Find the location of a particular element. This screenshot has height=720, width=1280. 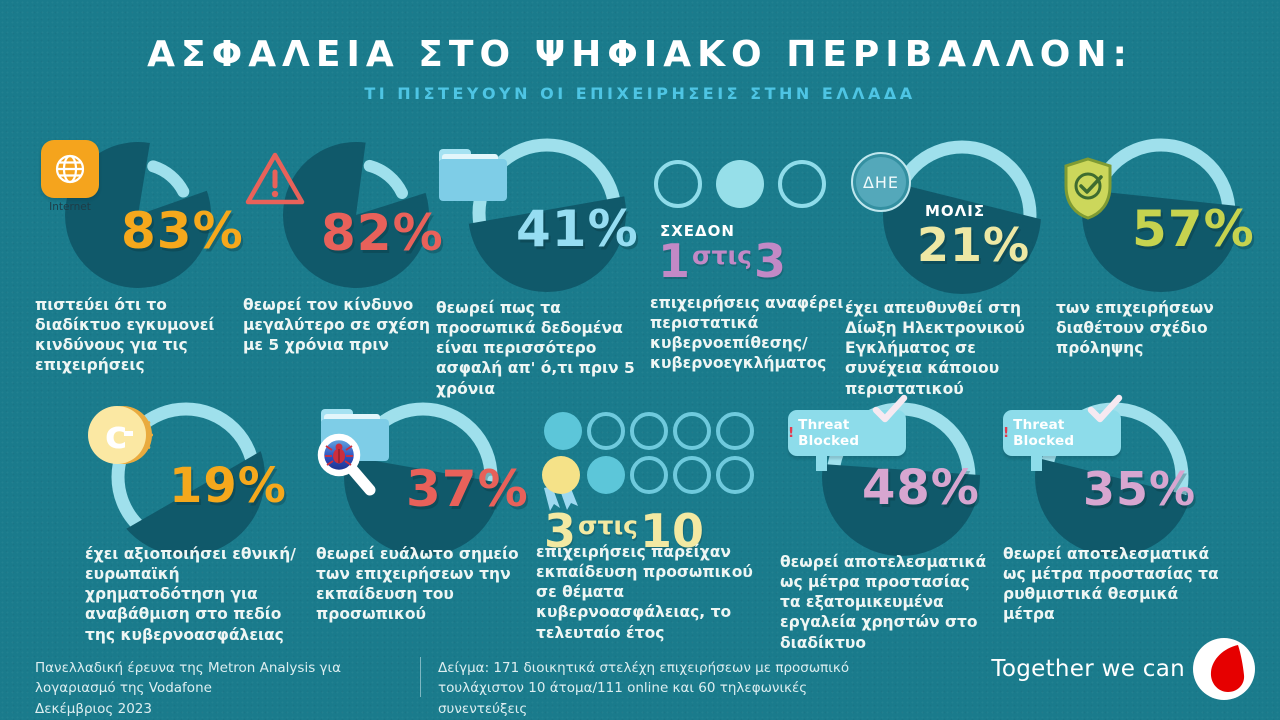

stat-value: 48% is located at coordinates (921, 488).